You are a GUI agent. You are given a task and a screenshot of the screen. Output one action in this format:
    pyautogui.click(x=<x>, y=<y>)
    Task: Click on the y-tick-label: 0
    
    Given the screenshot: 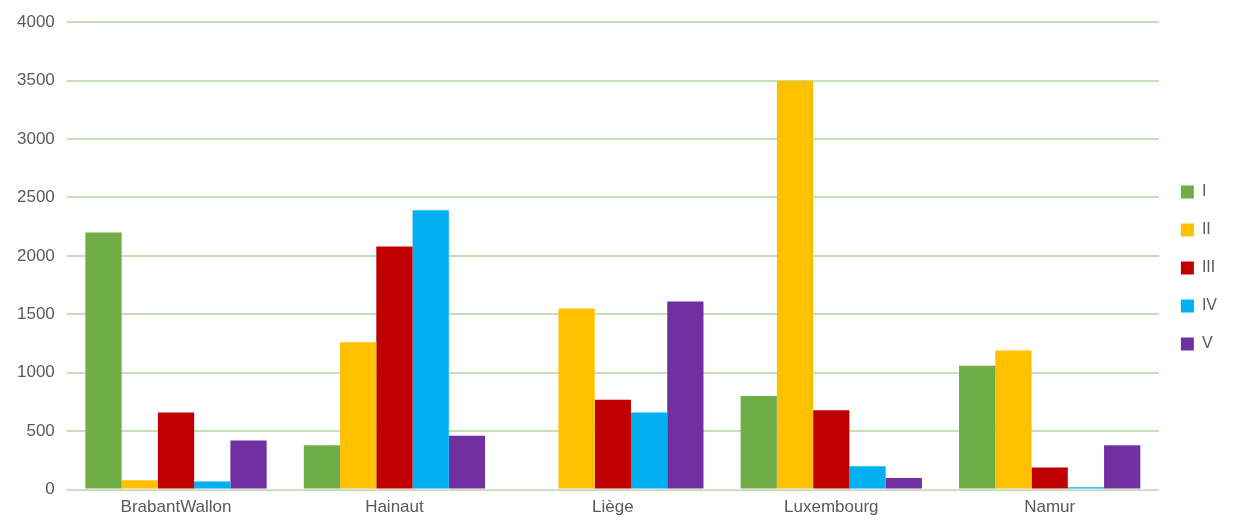 What is the action you would take?
    pyautogui.click(x=50, y=489)
    